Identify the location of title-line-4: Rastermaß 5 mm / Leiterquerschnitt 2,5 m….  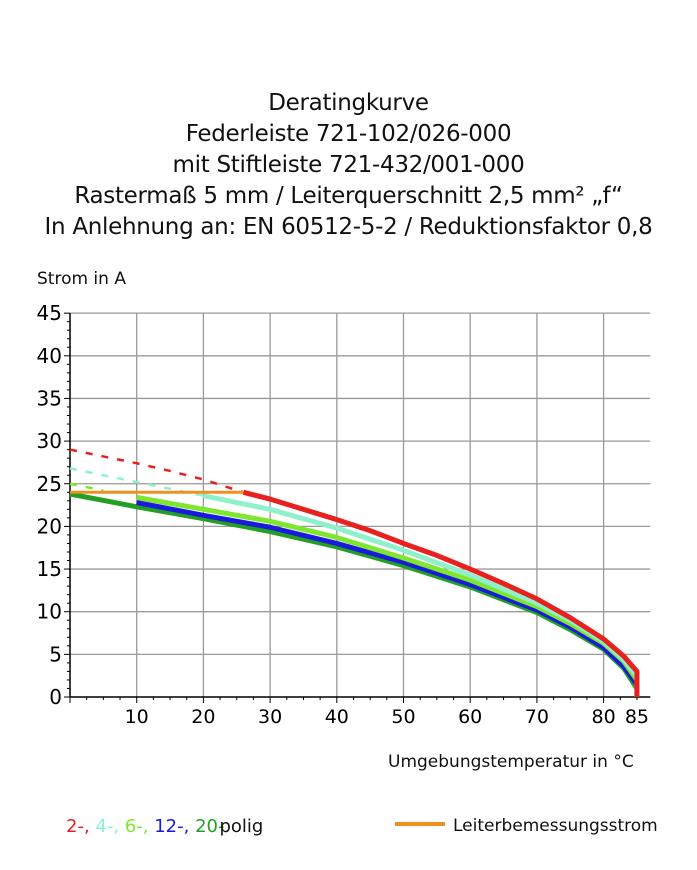
(348, 196).